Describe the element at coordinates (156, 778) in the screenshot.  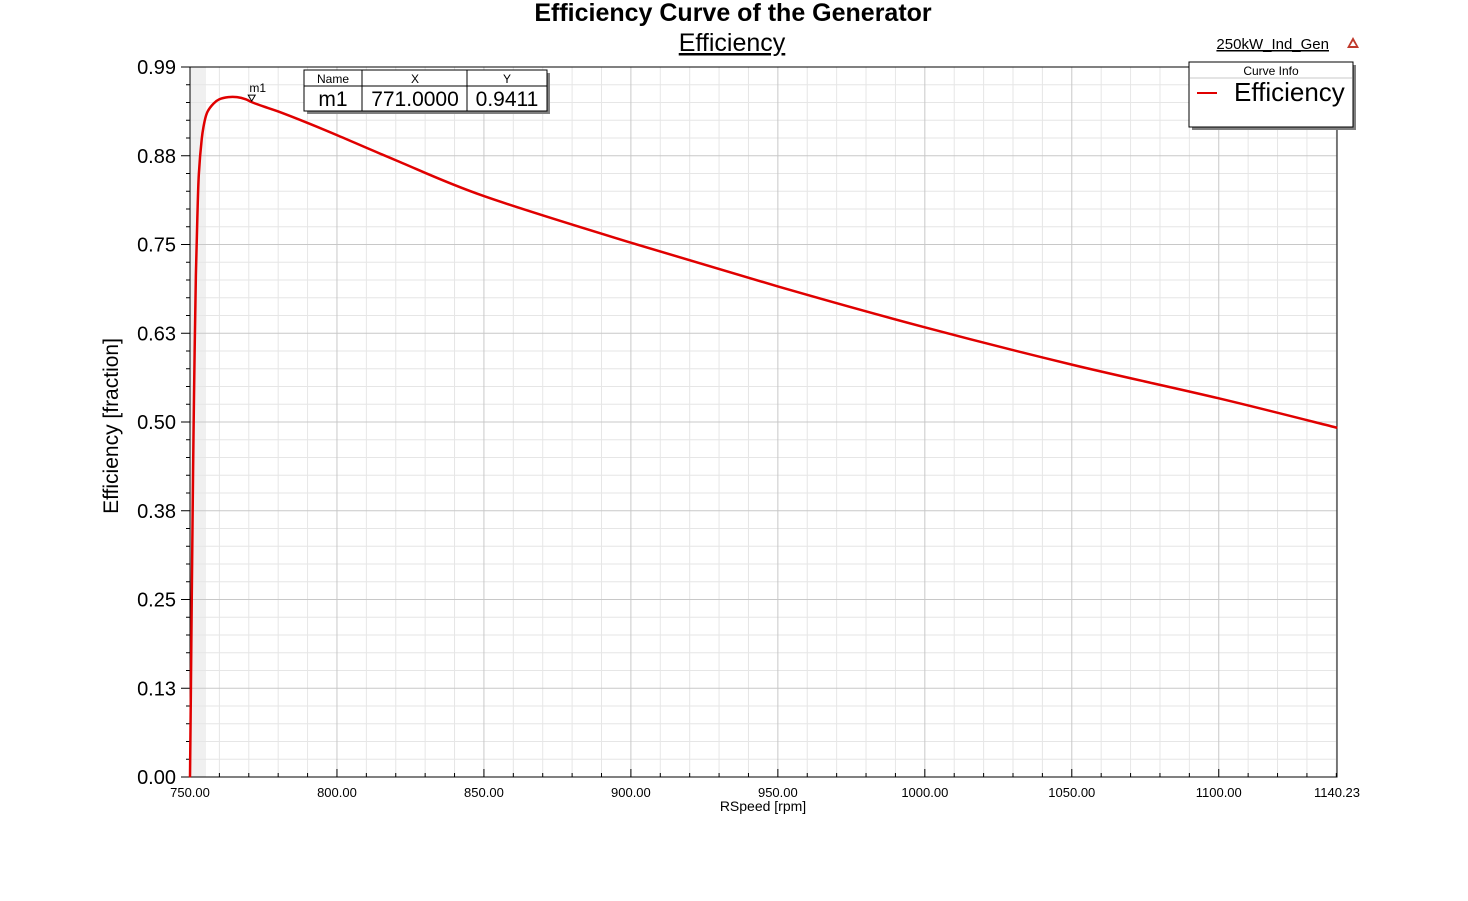
I see `y-tick-label: 0.00` at that location.